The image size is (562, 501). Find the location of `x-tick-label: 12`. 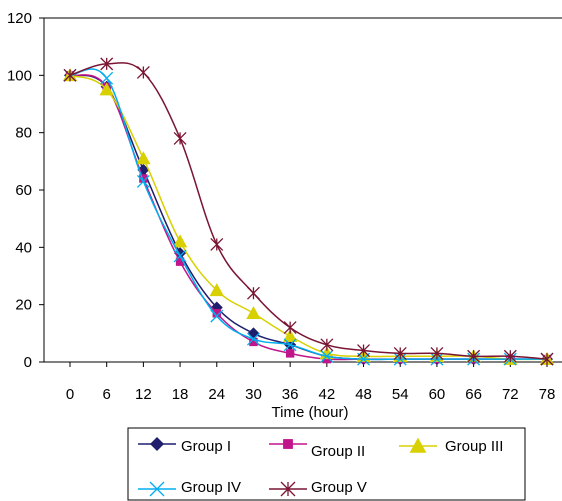

x-tick-label: 12 is located at coordinates (143, 394).